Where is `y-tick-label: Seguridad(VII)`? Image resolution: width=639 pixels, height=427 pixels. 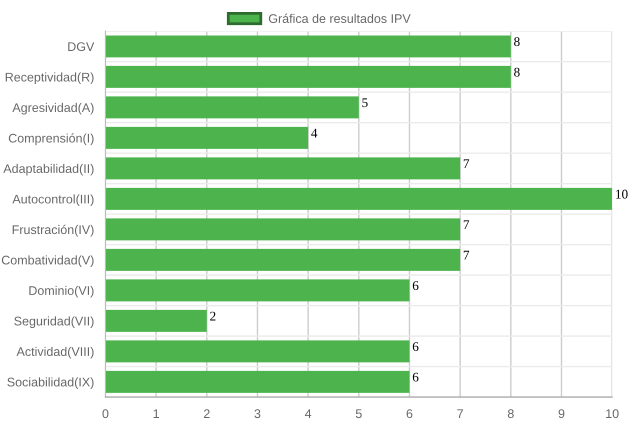
y-tick-label: Seguridad(VII) is located at coordinates (54, 322).